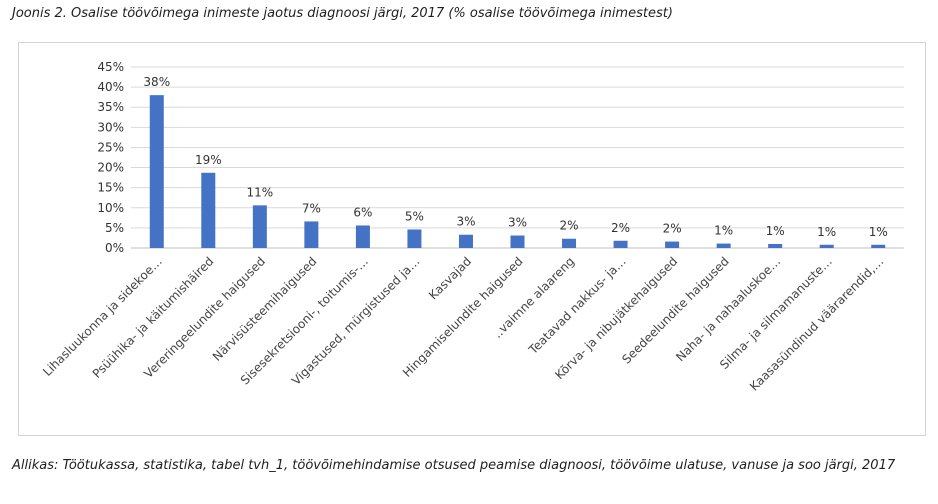 The width and height of the screenshot is (938, 504). I want to click on y-tick-label: 35%, so click(110, 107).